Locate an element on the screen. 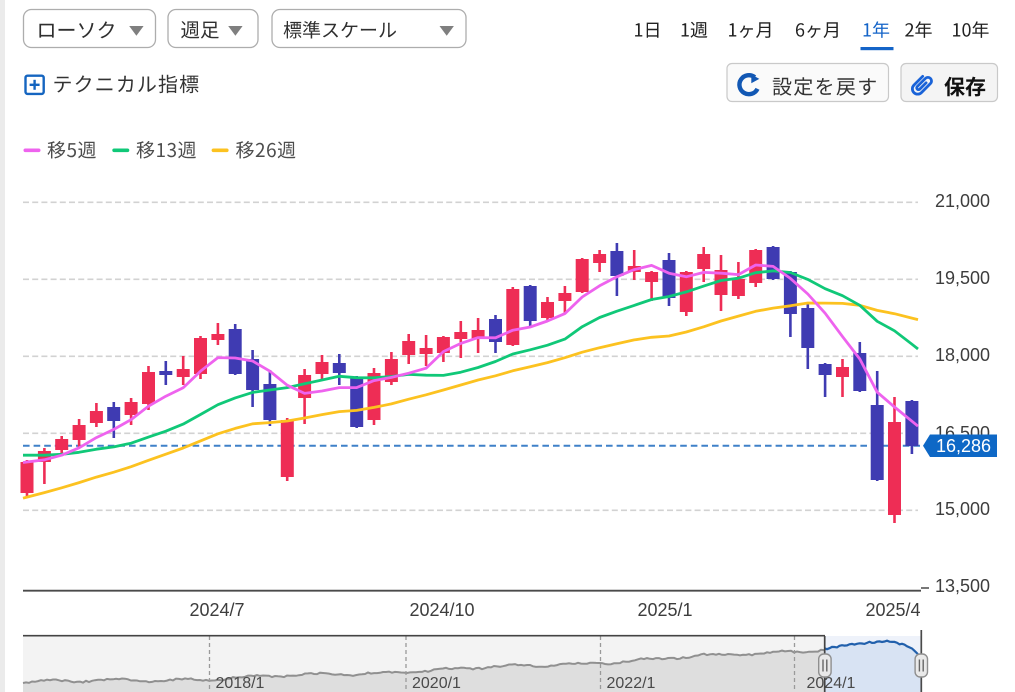  svg-text: 2024/10 is located at coordinates (441, 610).